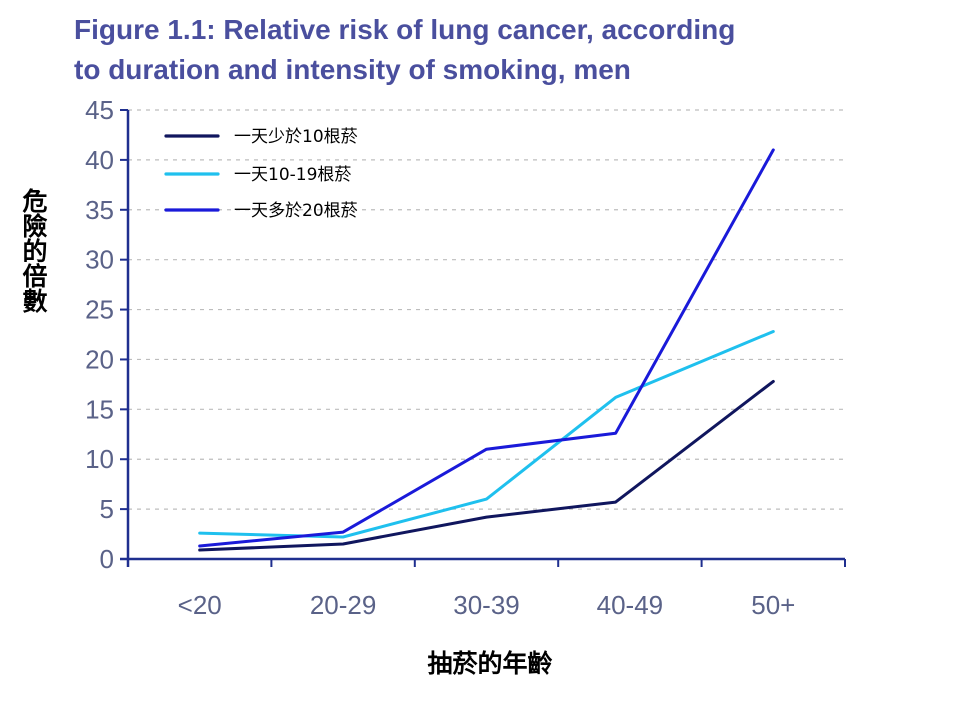 The height and width of the screenshot is (720, 960). Describe the element at coordinates (99, 409) in the screenshot. I see `y-tick-label: 15` at that location.